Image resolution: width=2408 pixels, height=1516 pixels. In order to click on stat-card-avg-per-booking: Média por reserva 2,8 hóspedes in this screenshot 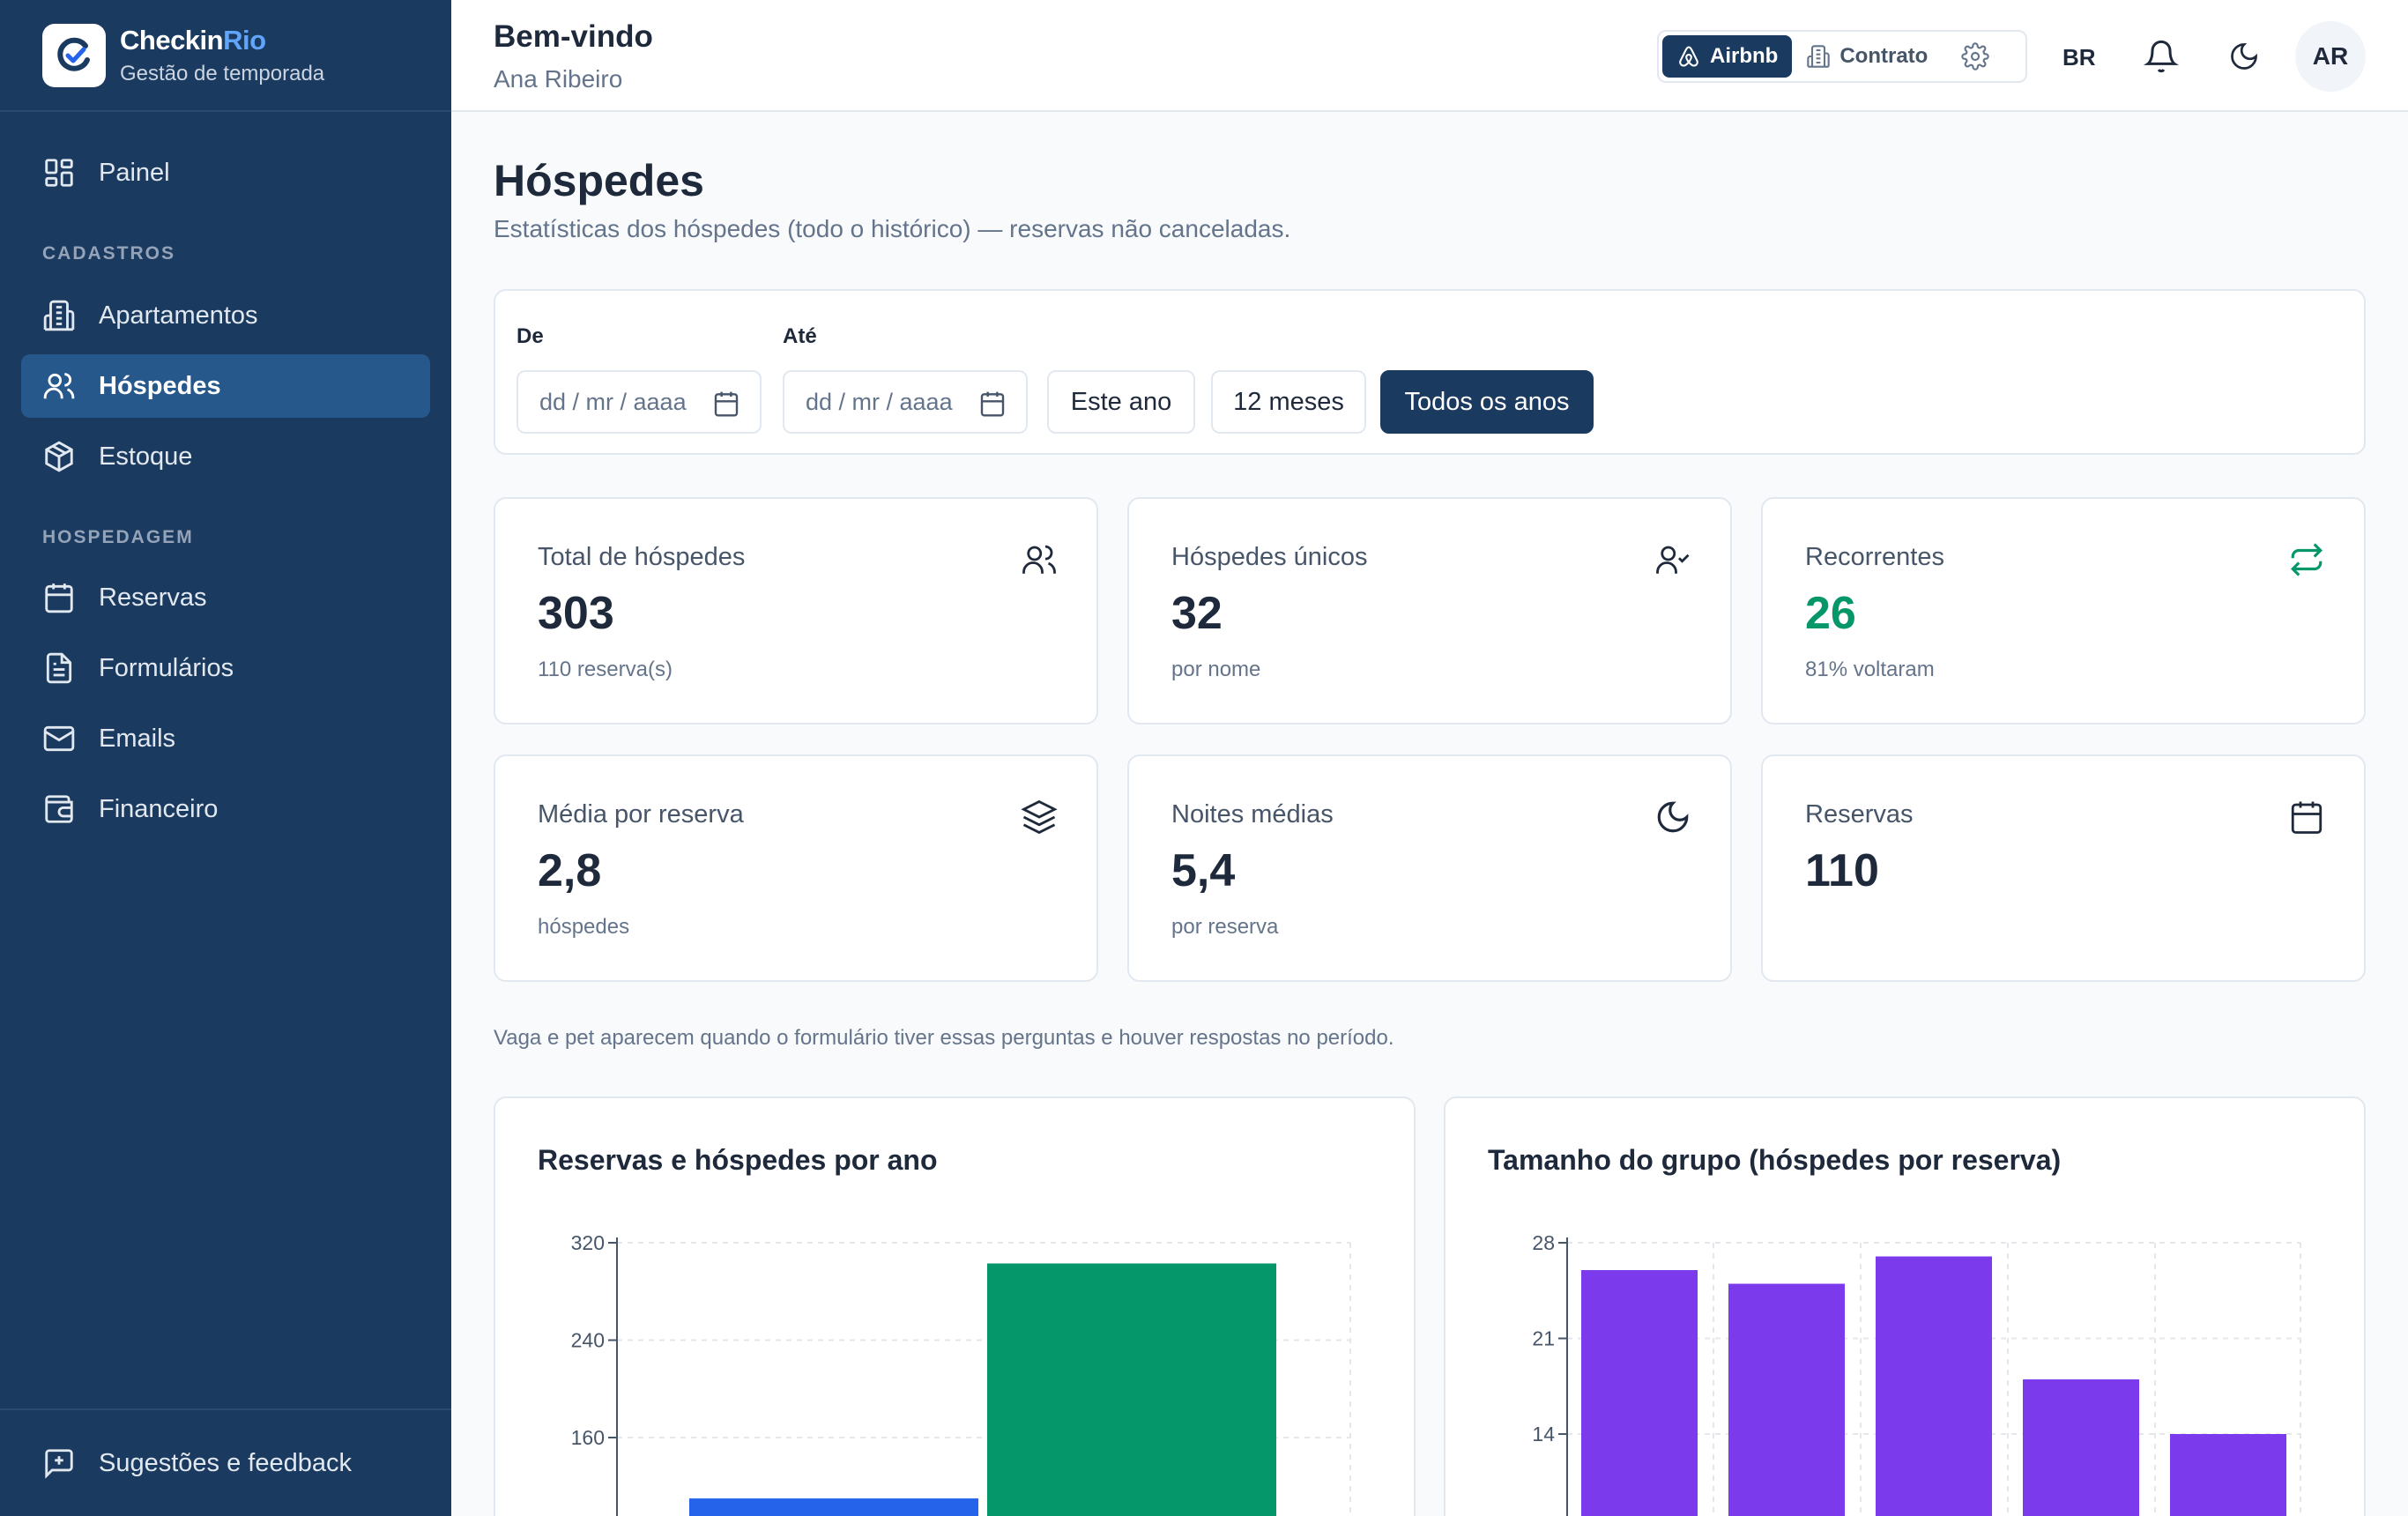, I will do `click(796, 868)`.